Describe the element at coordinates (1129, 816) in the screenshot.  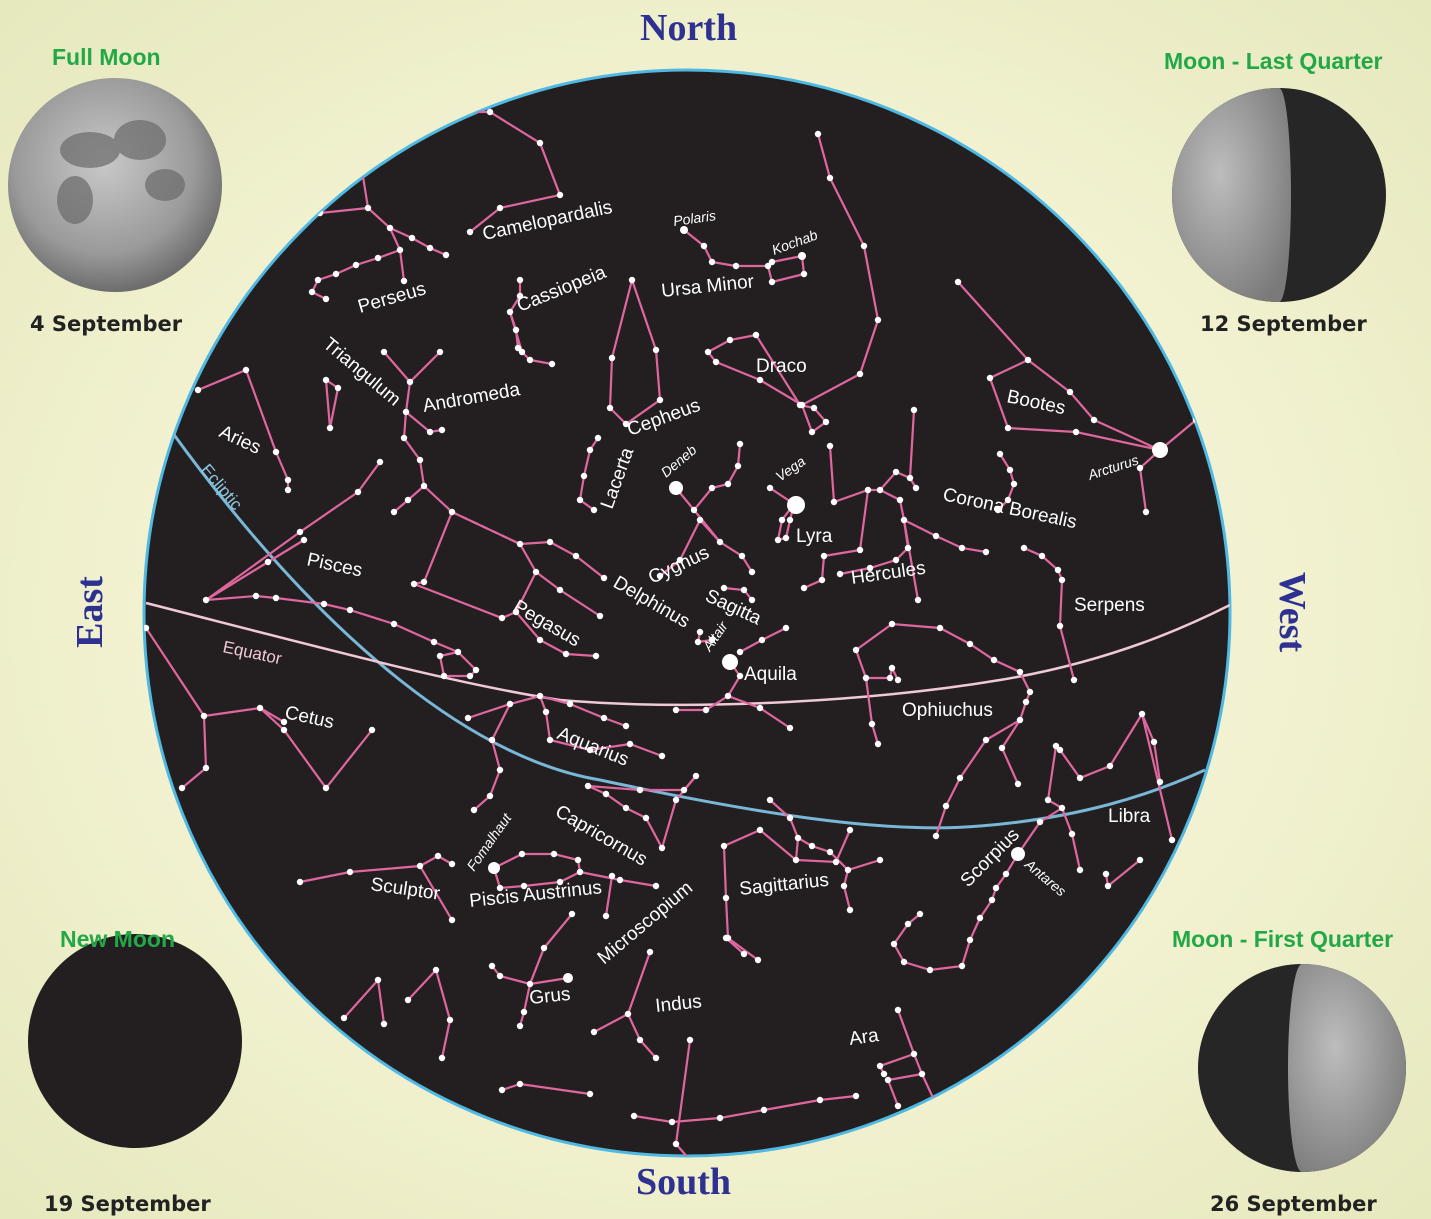
I see `label-libra: Libra` at that location.